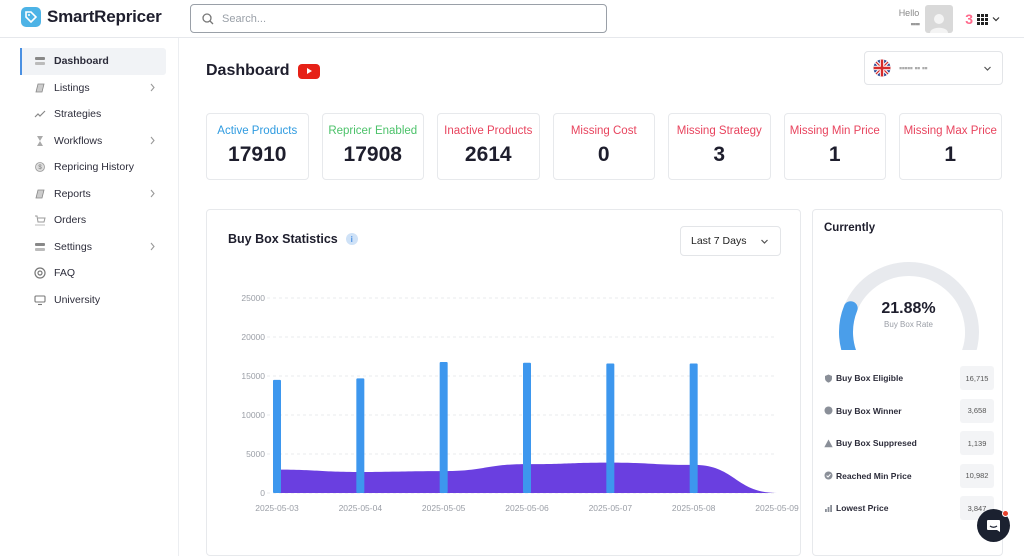 The image size is (1024, 556). Describe the element at coordinates (99, 247) in the screenshot. I see `sidebar-item-settings: Settings` at that location.